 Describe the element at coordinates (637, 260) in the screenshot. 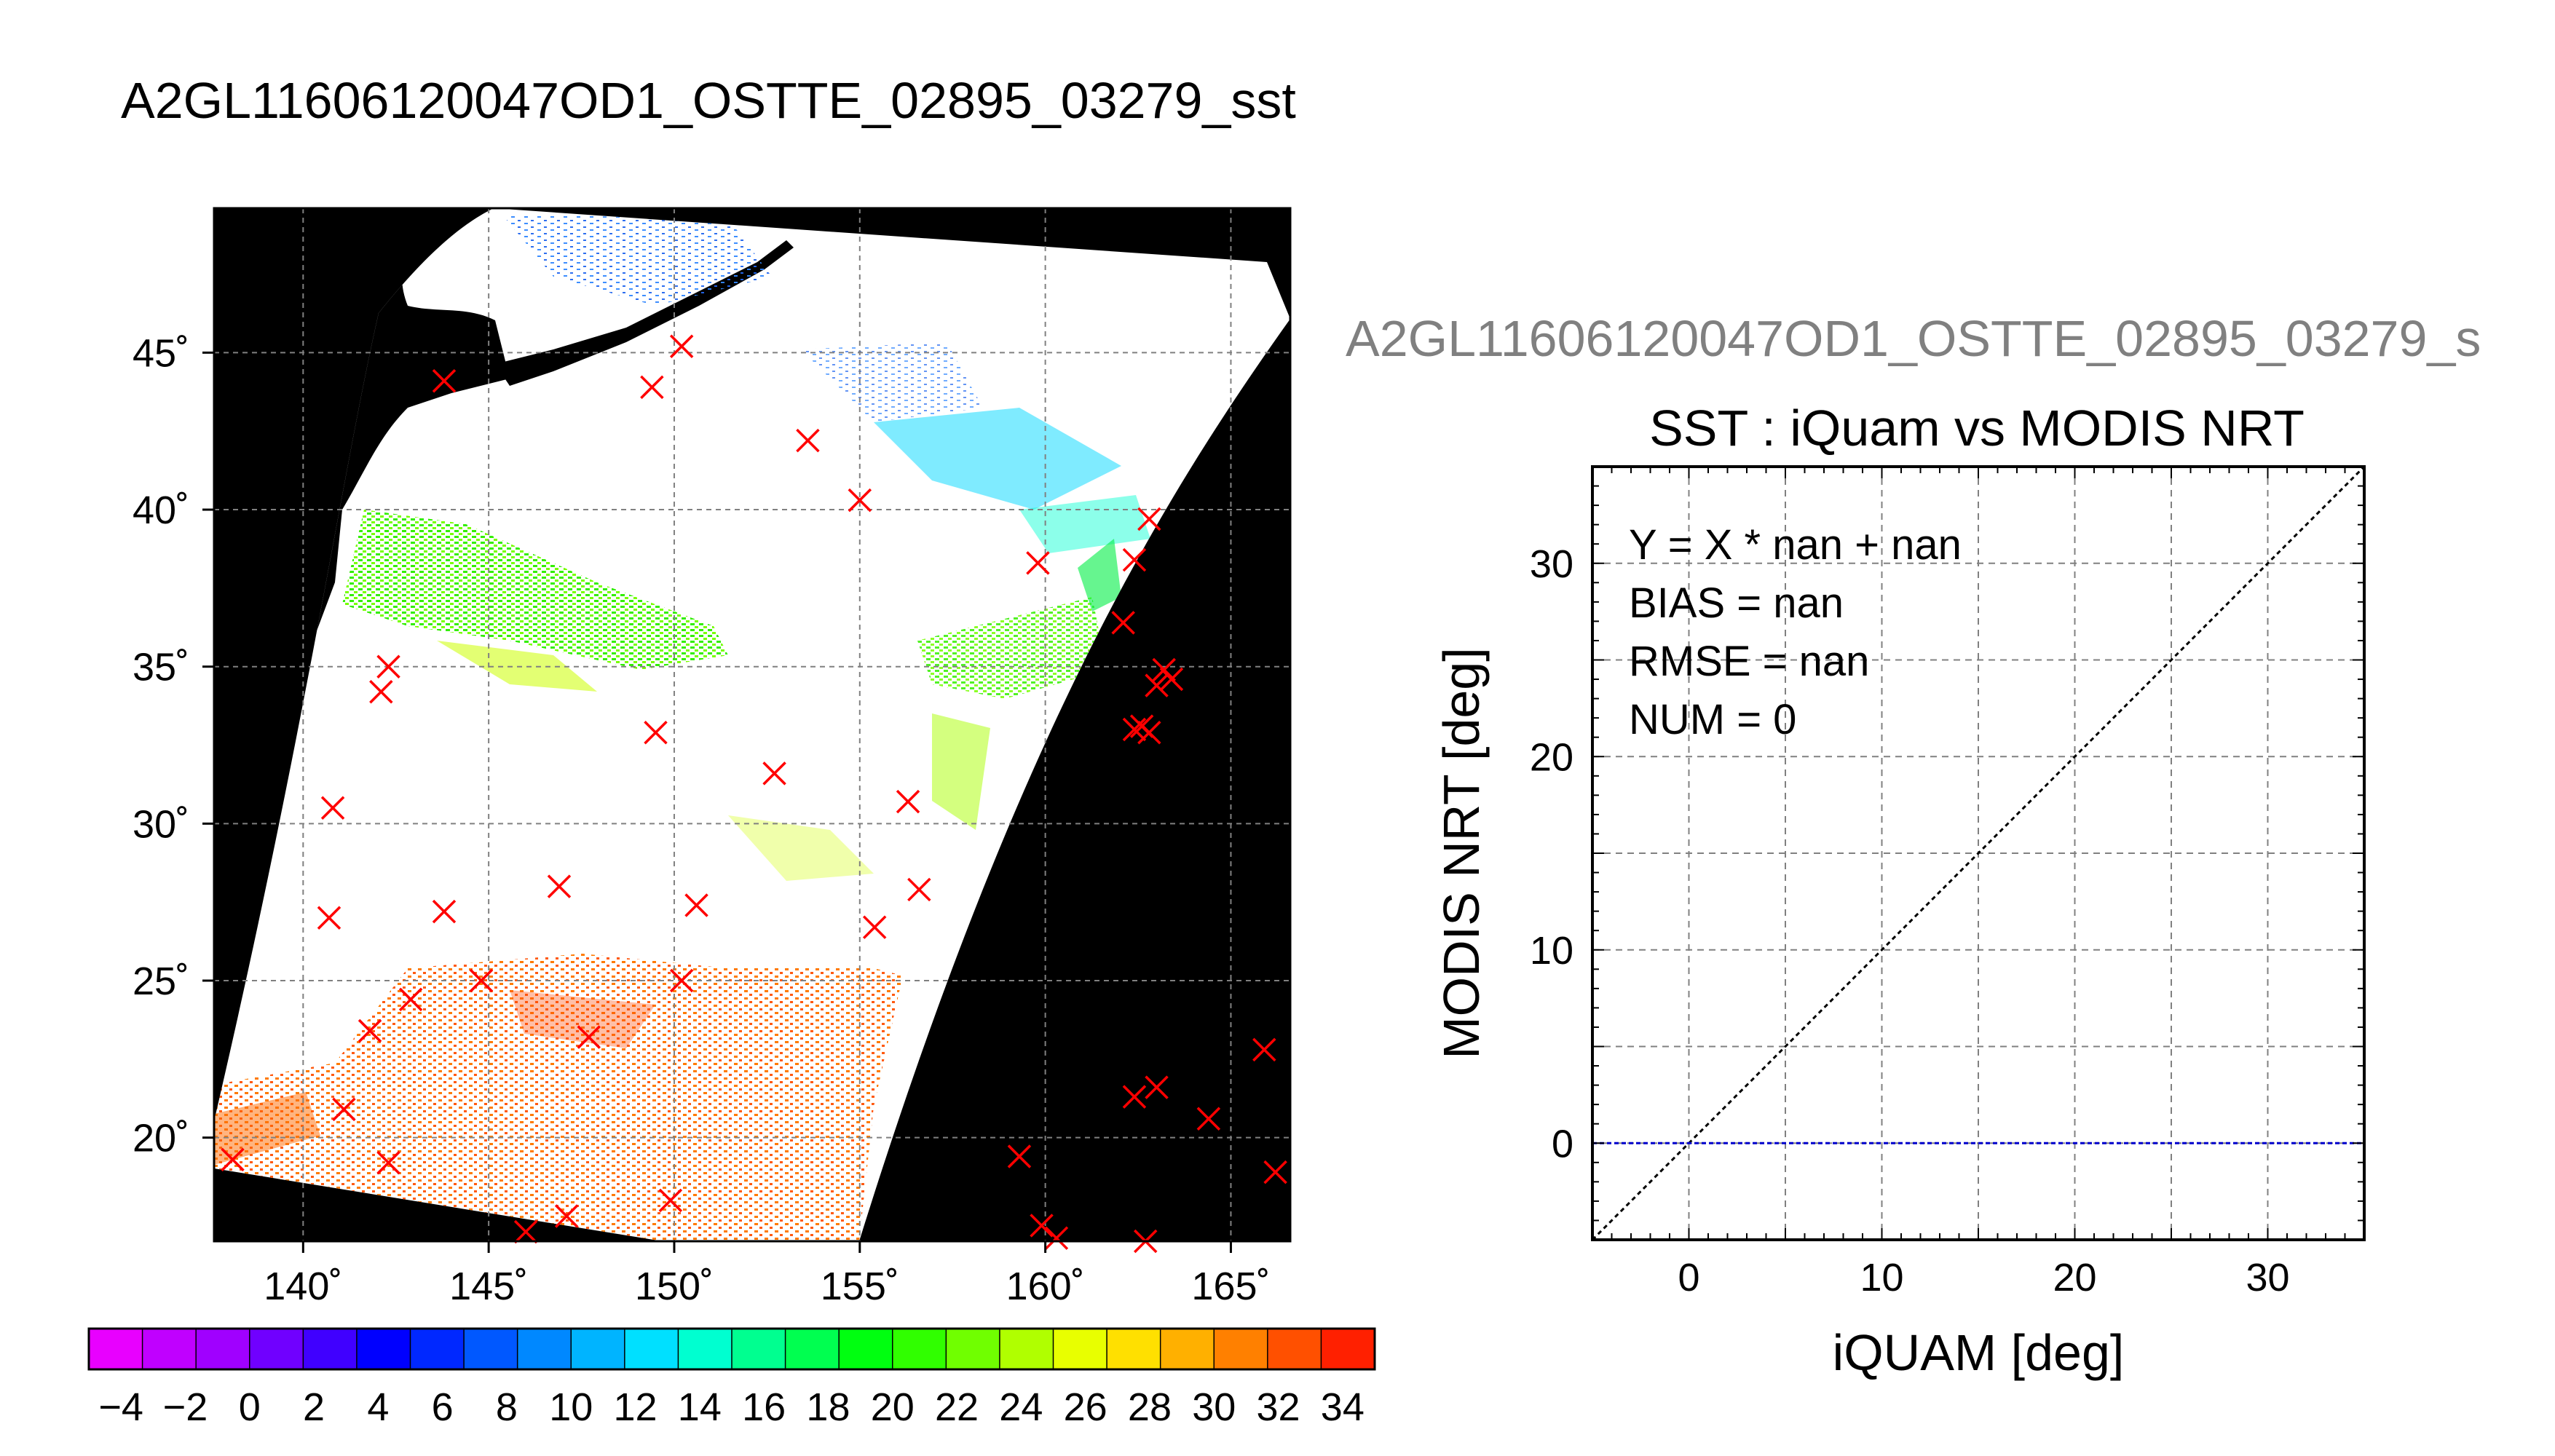

I see `sst-cold-north` at that location.